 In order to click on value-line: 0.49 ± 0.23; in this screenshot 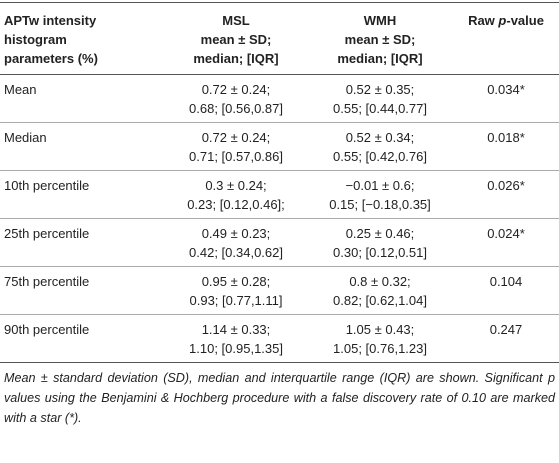, I will do `click(236, 233)`.